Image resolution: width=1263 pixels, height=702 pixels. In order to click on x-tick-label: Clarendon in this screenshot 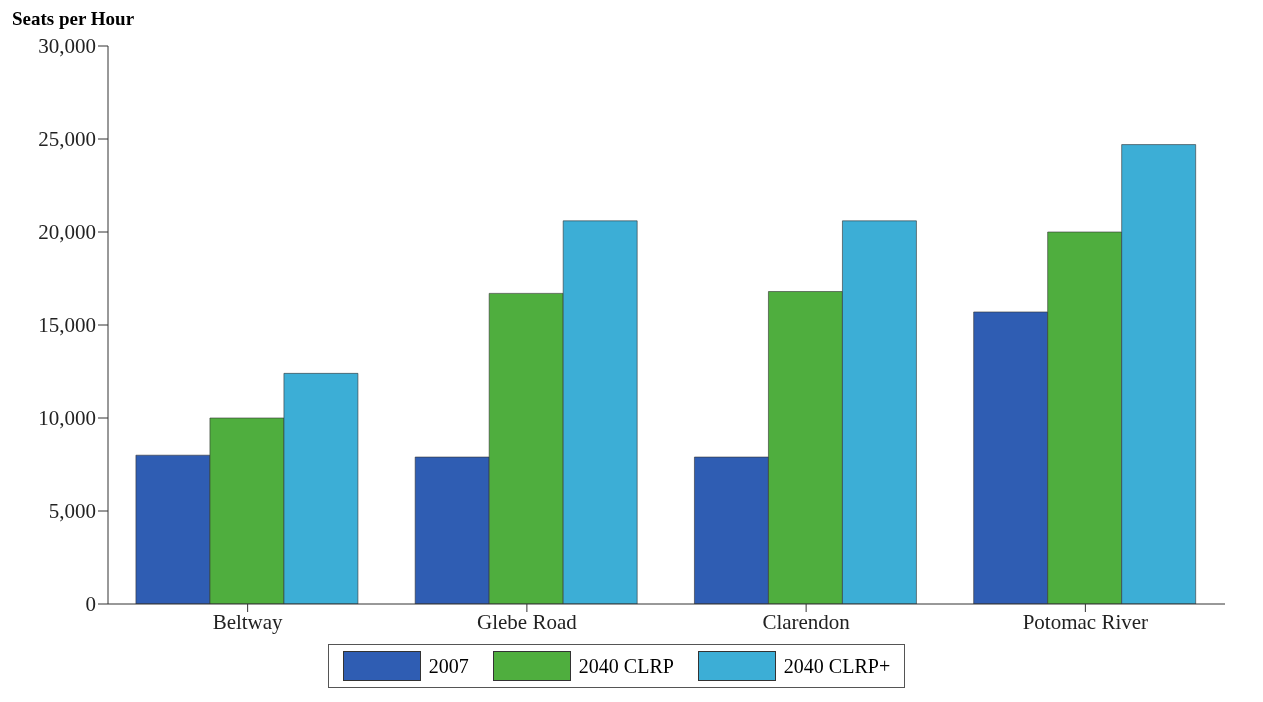, I will do `click(806, 621)`.